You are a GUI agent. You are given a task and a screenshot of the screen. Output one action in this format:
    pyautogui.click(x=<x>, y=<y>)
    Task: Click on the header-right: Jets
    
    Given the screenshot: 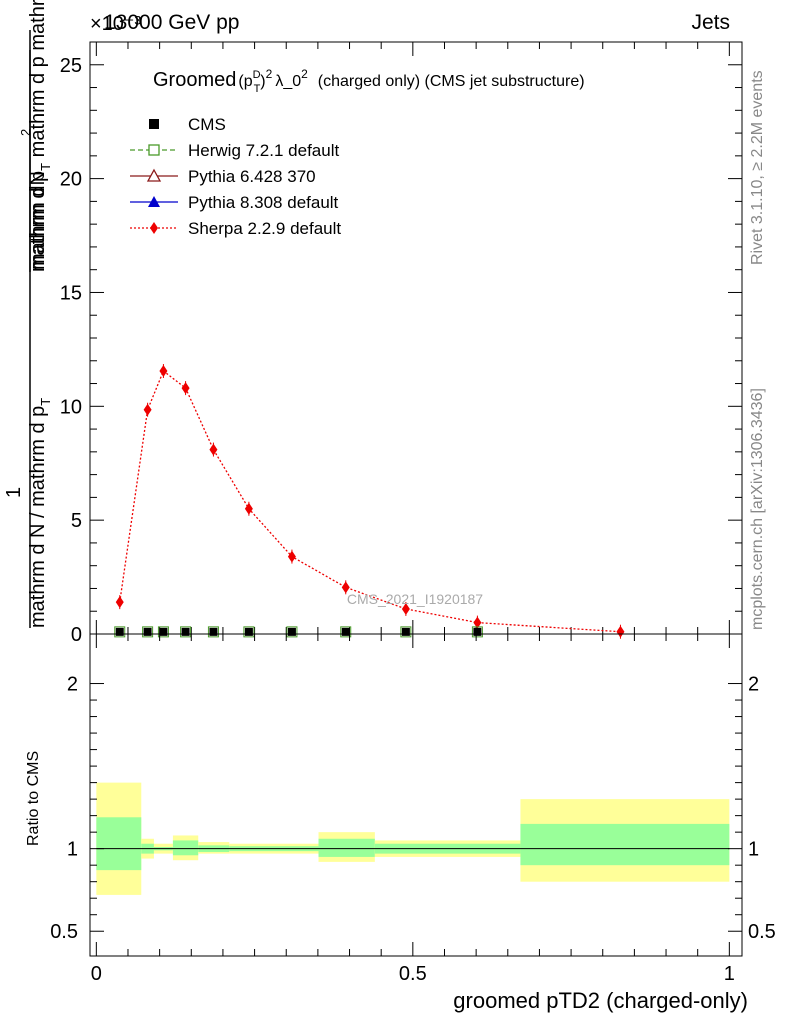 What is the action you would take?
    pyautogui.click(x=710, y=22)
    